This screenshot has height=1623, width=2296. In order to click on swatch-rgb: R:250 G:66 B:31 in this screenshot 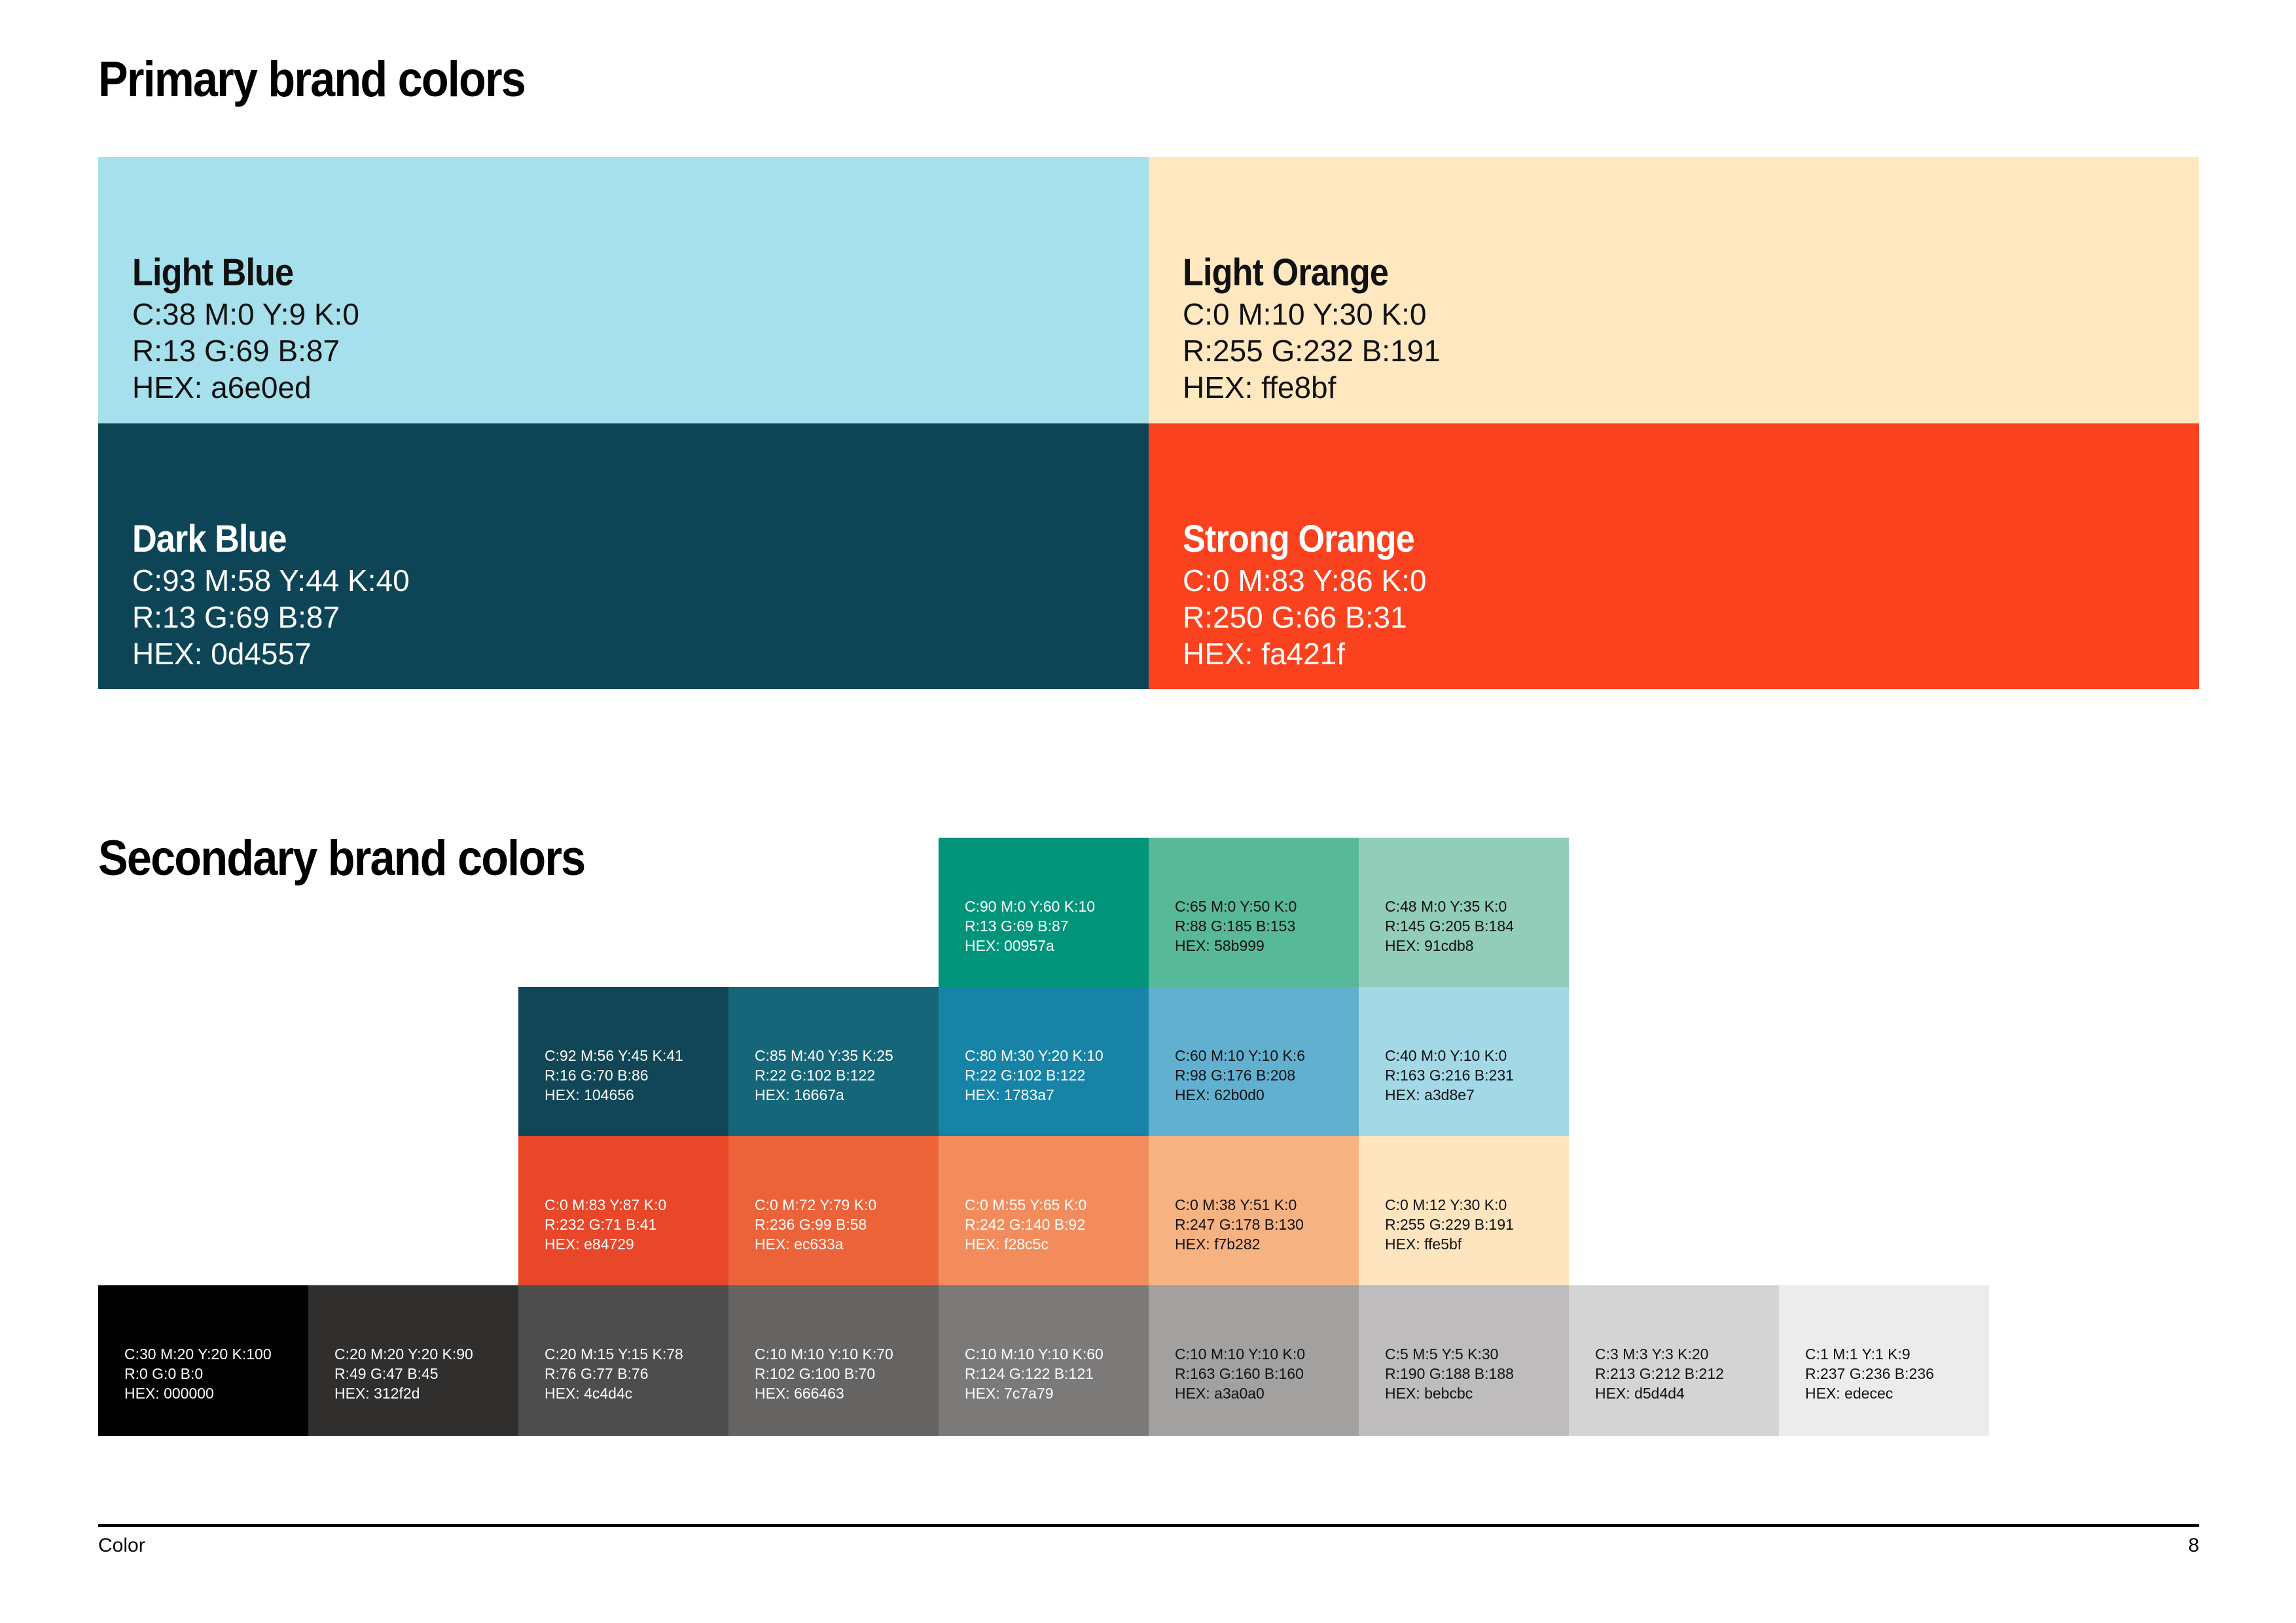, I will do `click(1295, 617)`.